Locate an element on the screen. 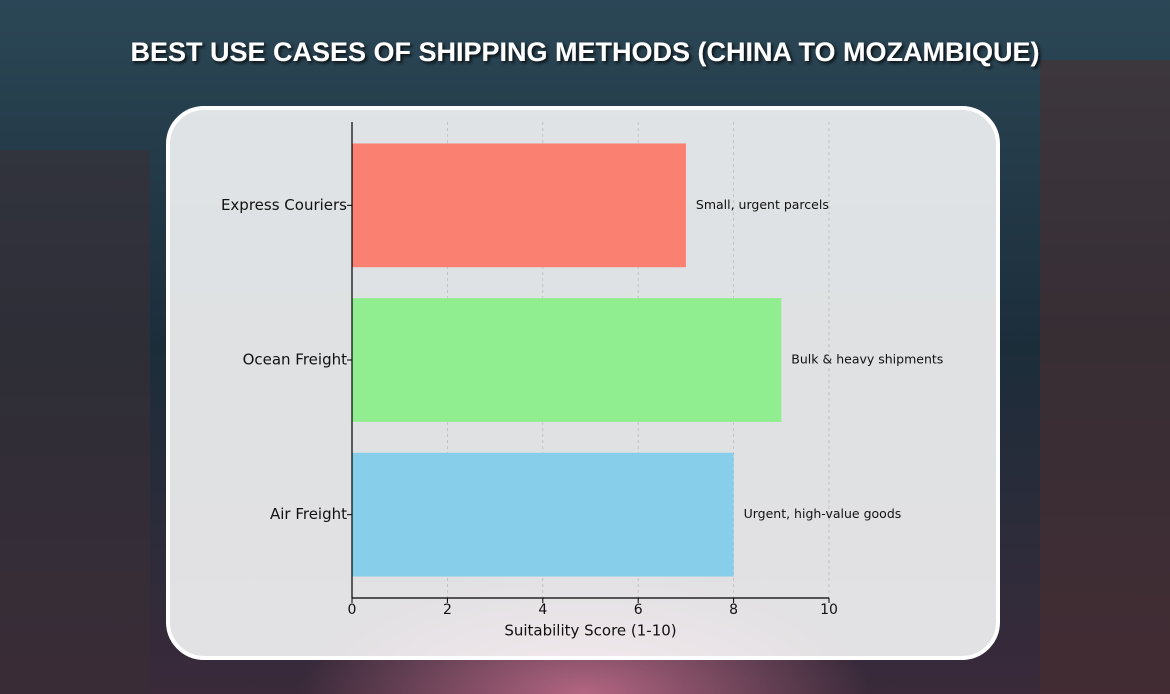 The image size is (1170, 694). x-tick-label: 10 is located at coordinates (829, 610).